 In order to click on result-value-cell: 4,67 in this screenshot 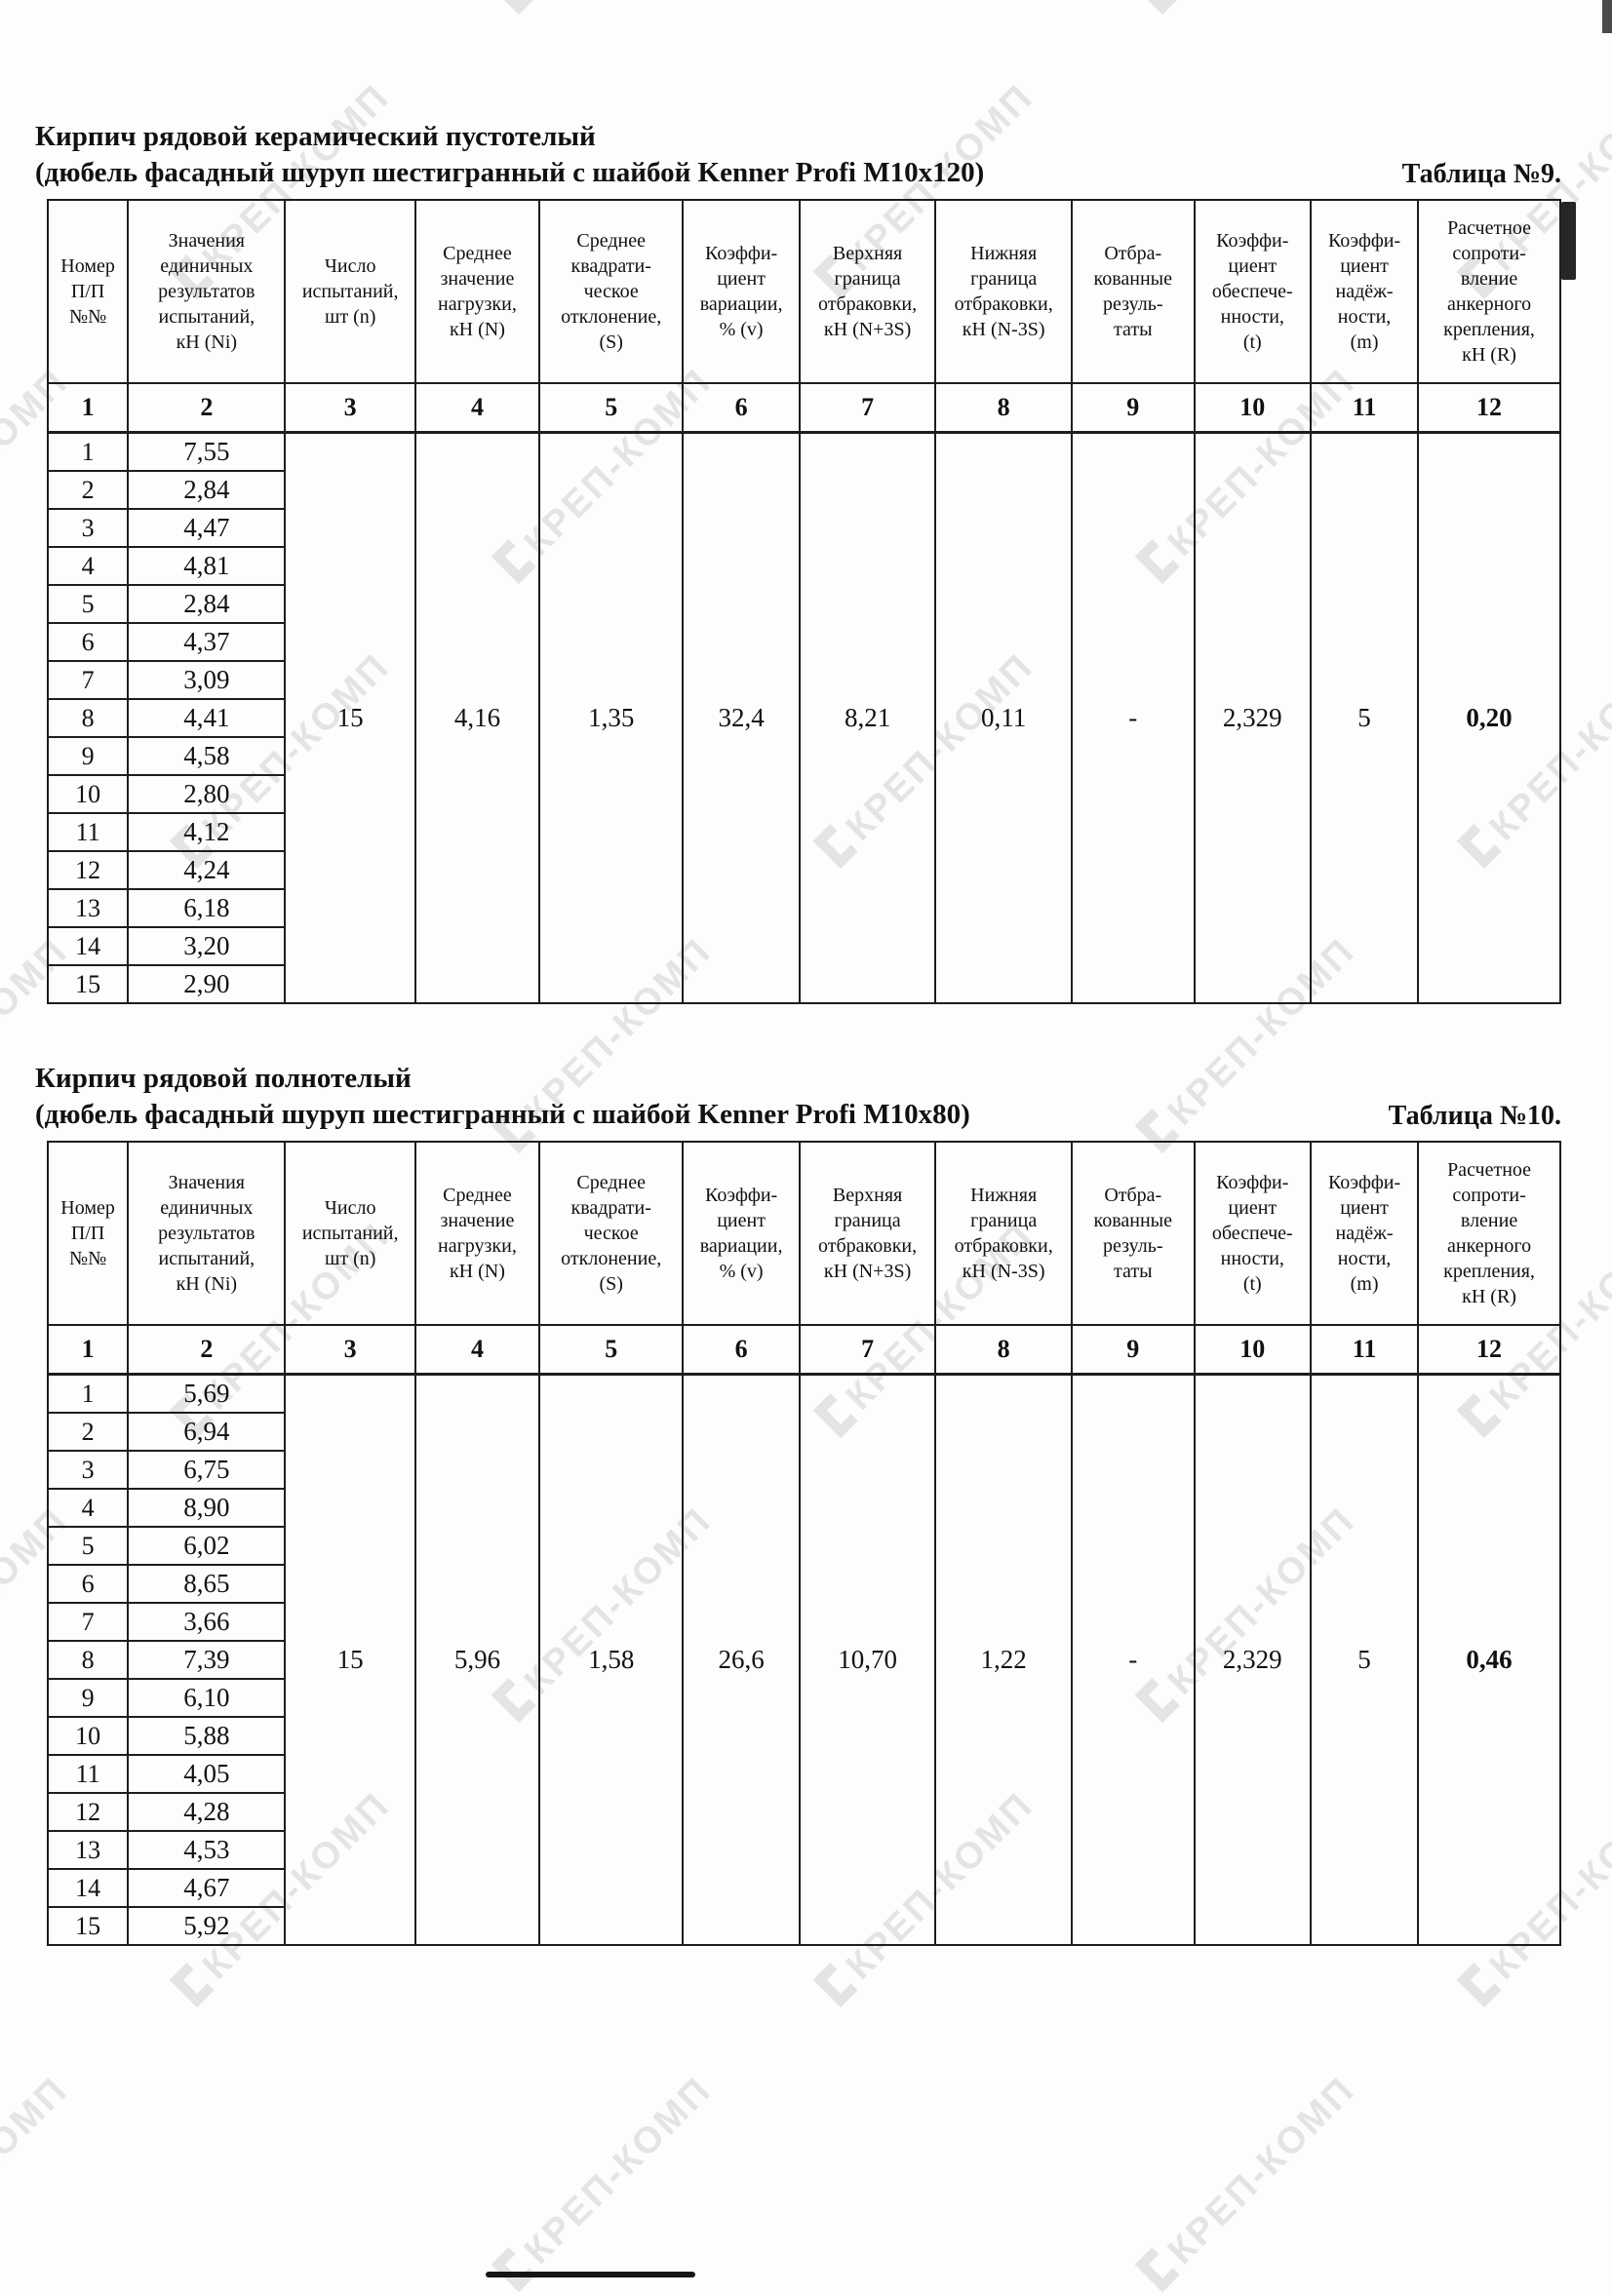, I will do `click(207, 1888)`.